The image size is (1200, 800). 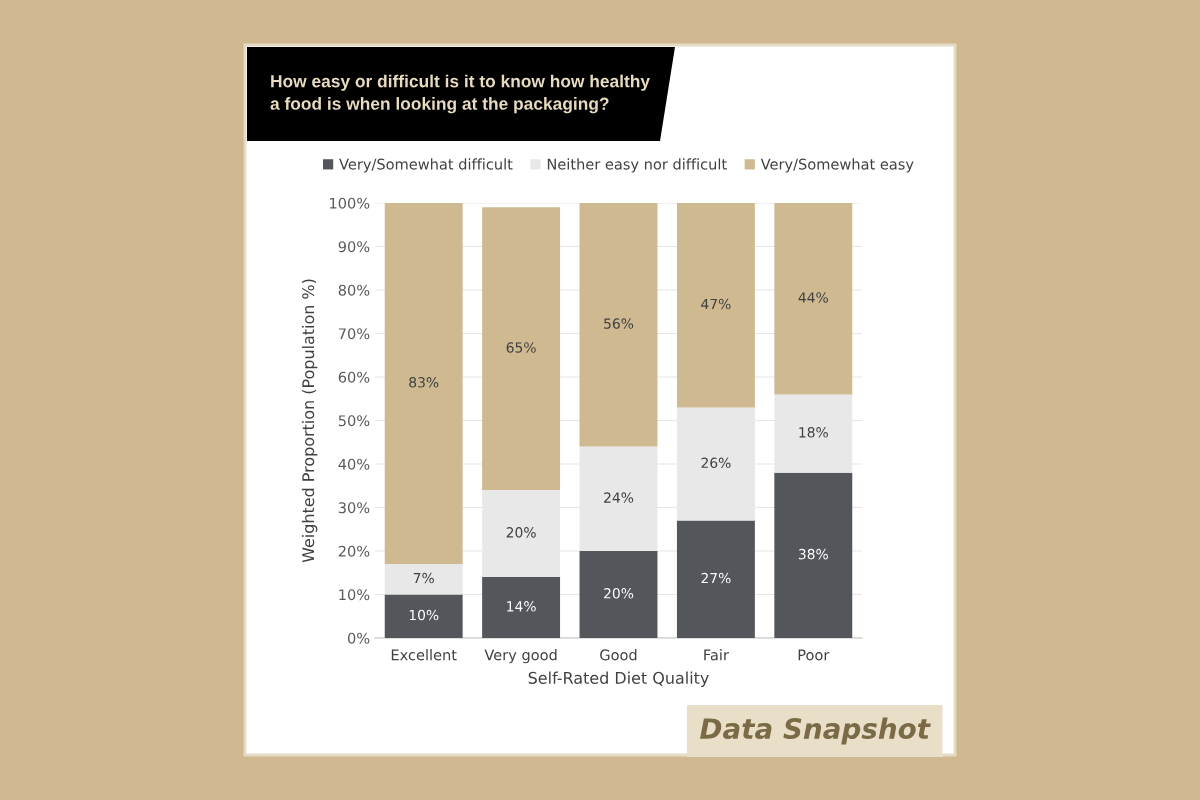 I want to click on y-axis-title: Weighted Proportion (Population %), so click(x=309, y=421).